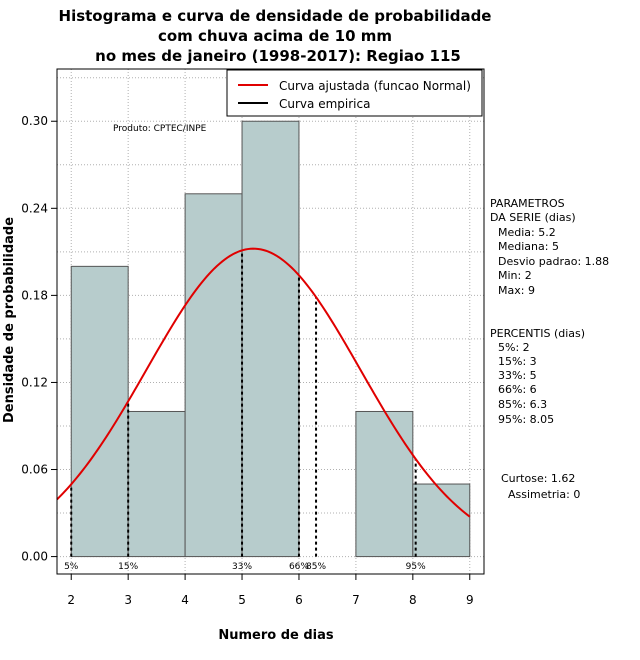  What do you see at coordinates (299, 567) in the screenshot?
I see `percentile-label: 66%` at bounding box center [299, 567].